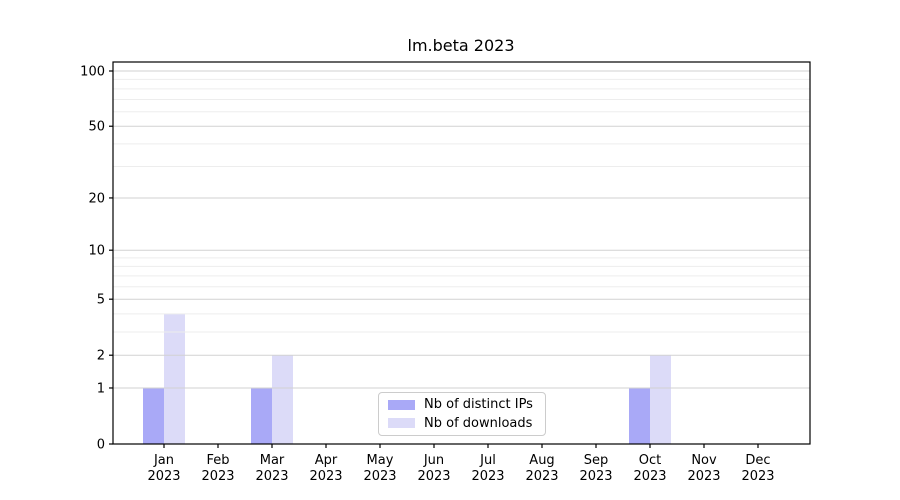  I want to click on legend-item-distinct-ips: Nb of distinct IPs, so click(462, 405).